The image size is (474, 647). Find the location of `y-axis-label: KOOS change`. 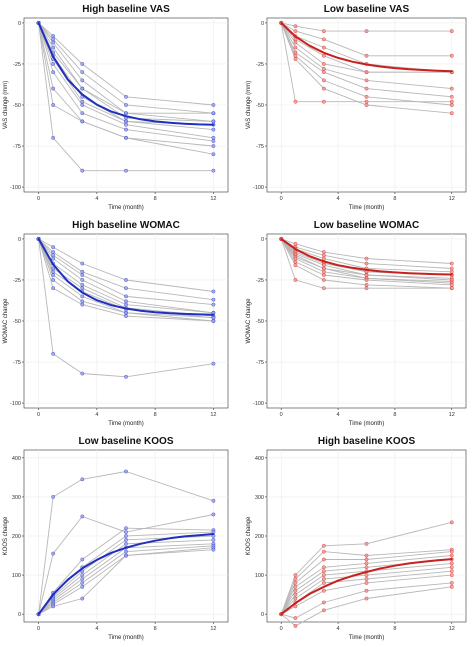

y-axis-label: KOOS change is located at coordinates (249, 535).